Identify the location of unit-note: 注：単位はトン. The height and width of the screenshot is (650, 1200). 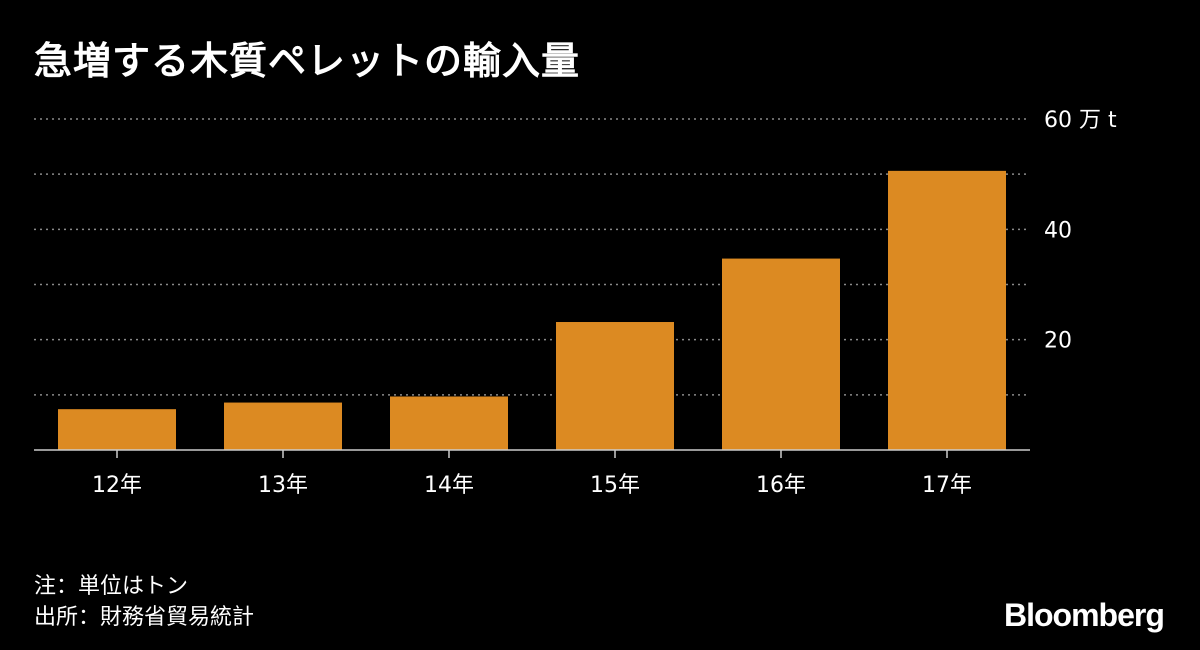
(111, 586).